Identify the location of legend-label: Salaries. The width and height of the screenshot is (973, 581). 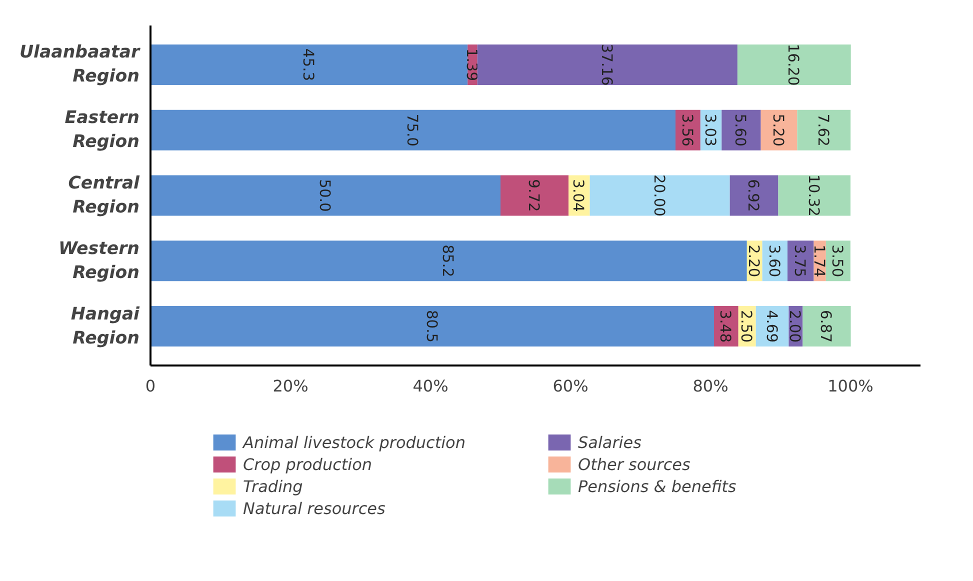
(610, 442).